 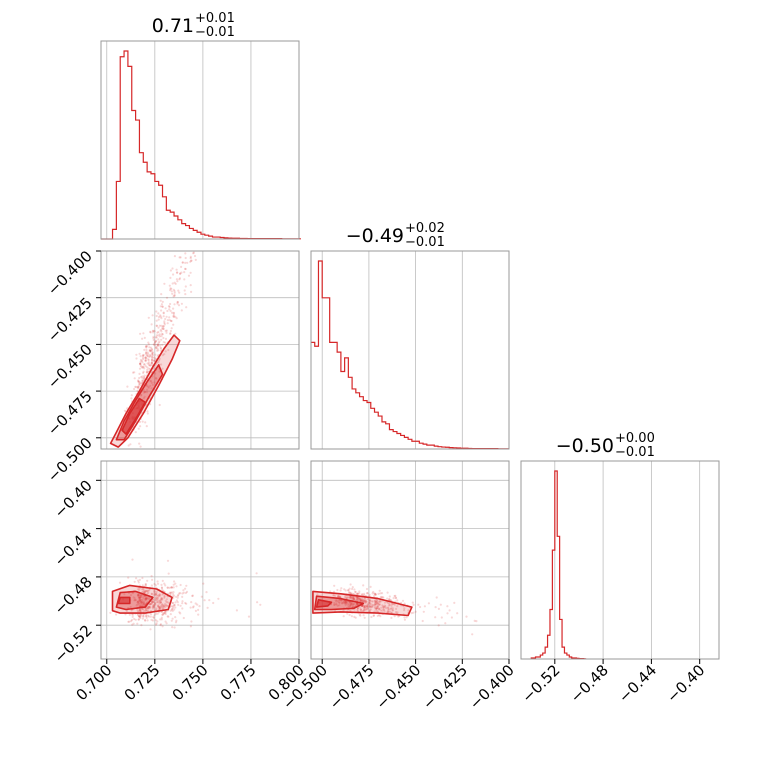 What do you see at coordinates (620, 560) in the screenshot?
I see `histogram-panel-p2` at bounding box center [620, 560].